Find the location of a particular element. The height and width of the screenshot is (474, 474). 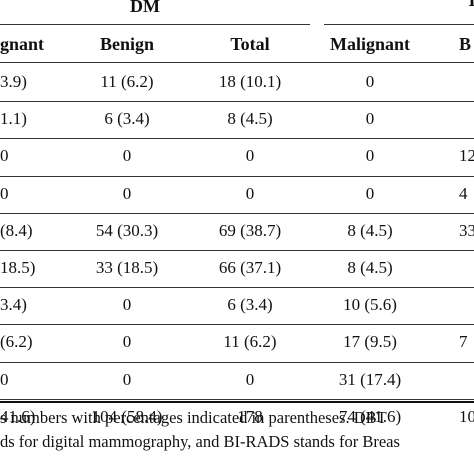

col-header-malignant-dbt: Malignant is located at coordinates (370, 44).